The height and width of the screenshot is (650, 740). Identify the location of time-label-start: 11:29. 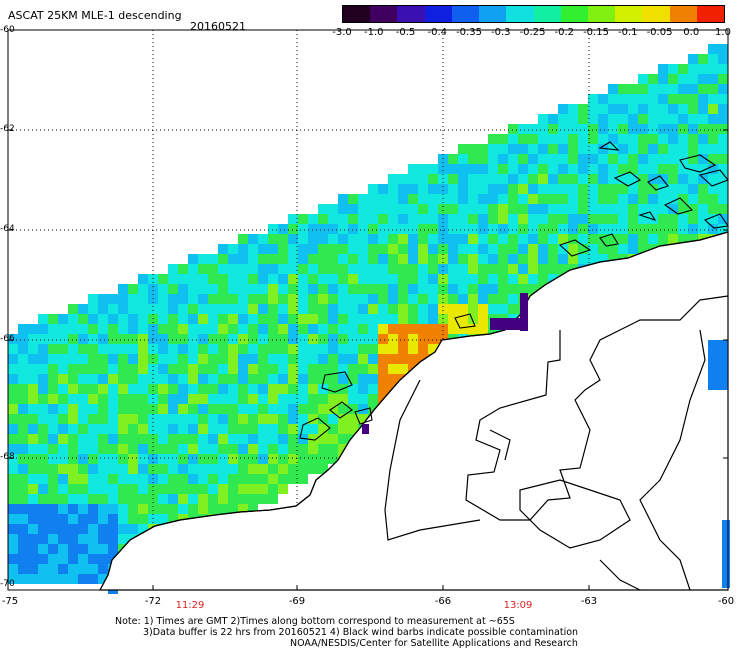
(190, 605).